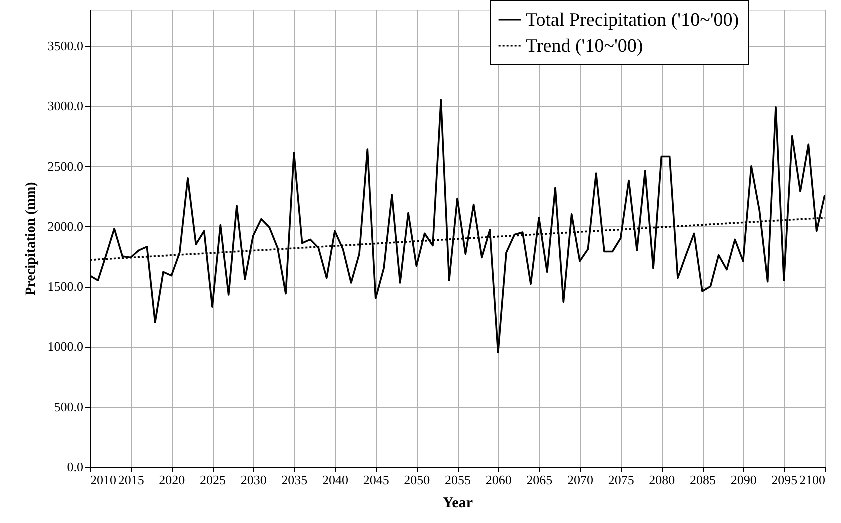  What do you see at coordinates (417, 480) in the screenshot?
I see `x-tick-label: 2050` at bounding box center [417, 480].